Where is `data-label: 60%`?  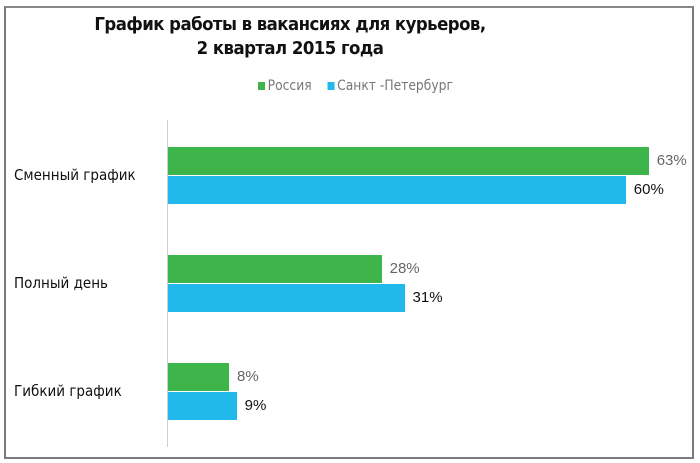
data-label: 60% is located at coordinates (648, 189).